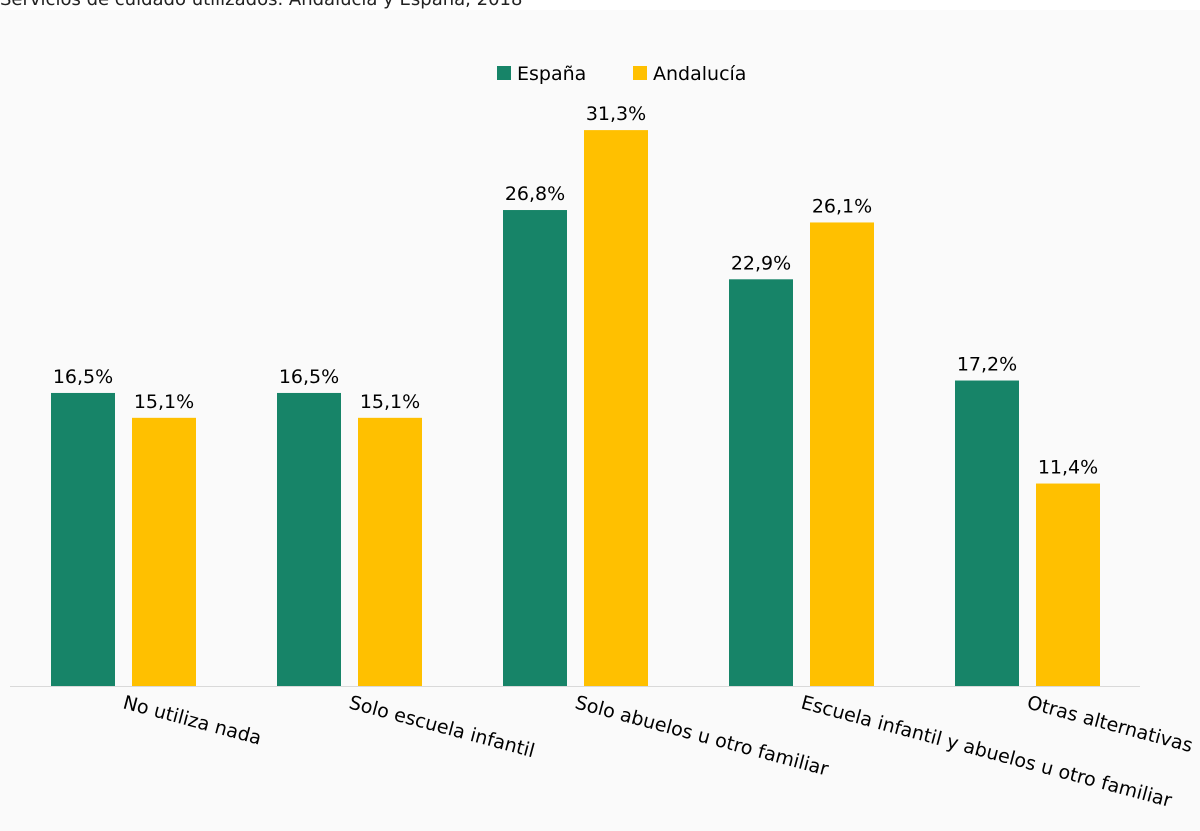  I want to click on category-label-3: Solo abuelos u otro familiar, so click(702, 736).